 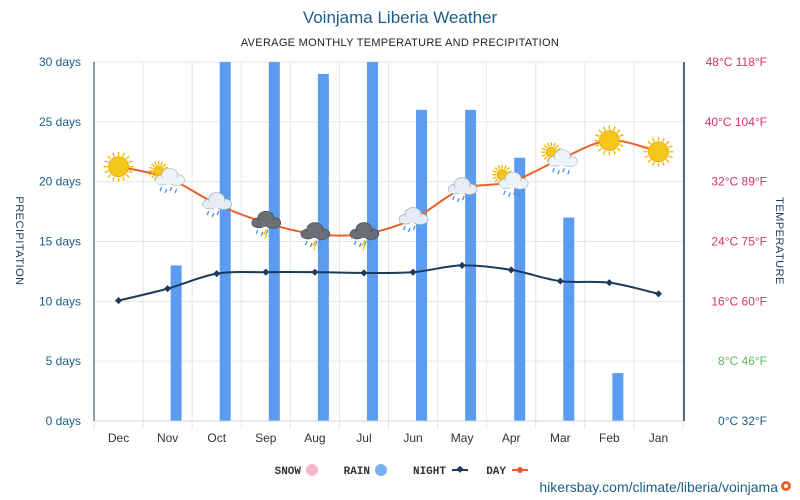 I want to click on precipitation-tick-label: 30 days, so click(x=60, y=62).